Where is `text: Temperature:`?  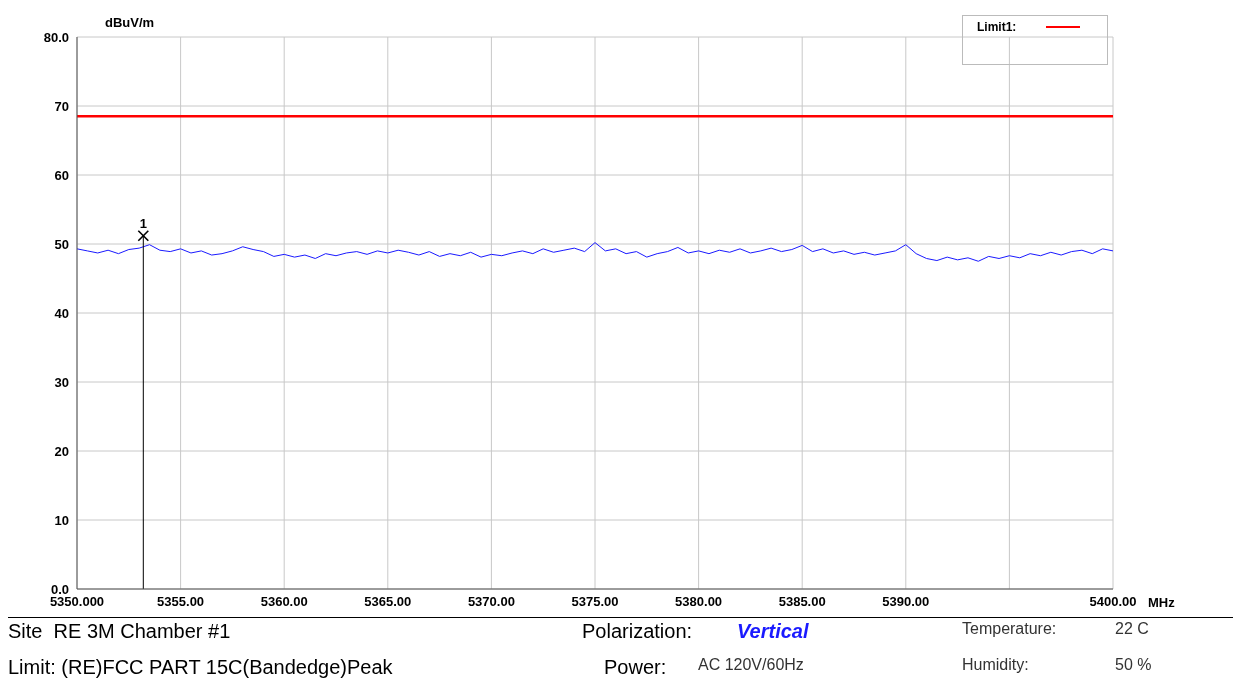
text: Temperature: is located at coordinates (1009, 629).